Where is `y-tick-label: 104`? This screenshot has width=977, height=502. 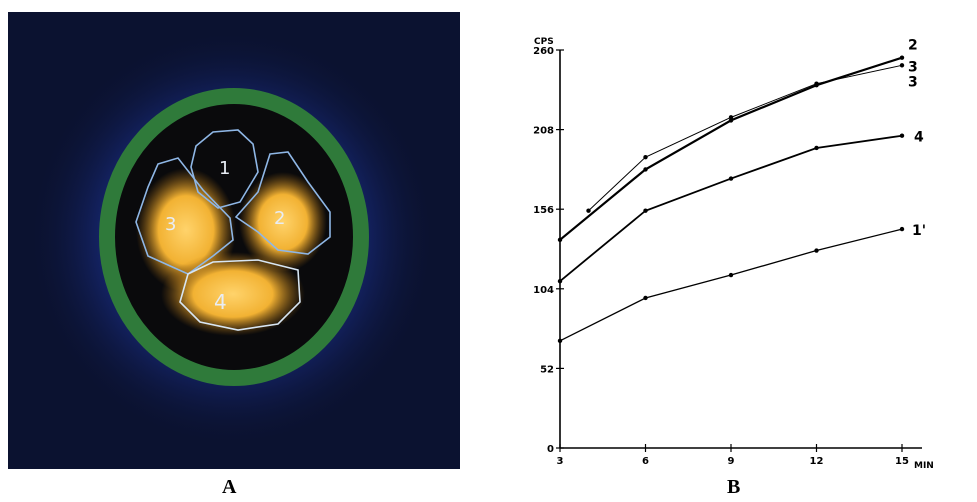
y-tick-label: 104 is located at coordinates (543, 290).